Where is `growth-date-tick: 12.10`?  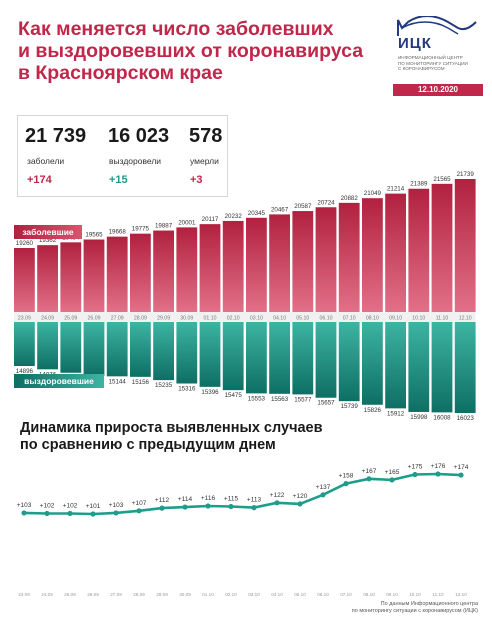 growth-date-tick: 12.10 is located at coordinates (461, 594).